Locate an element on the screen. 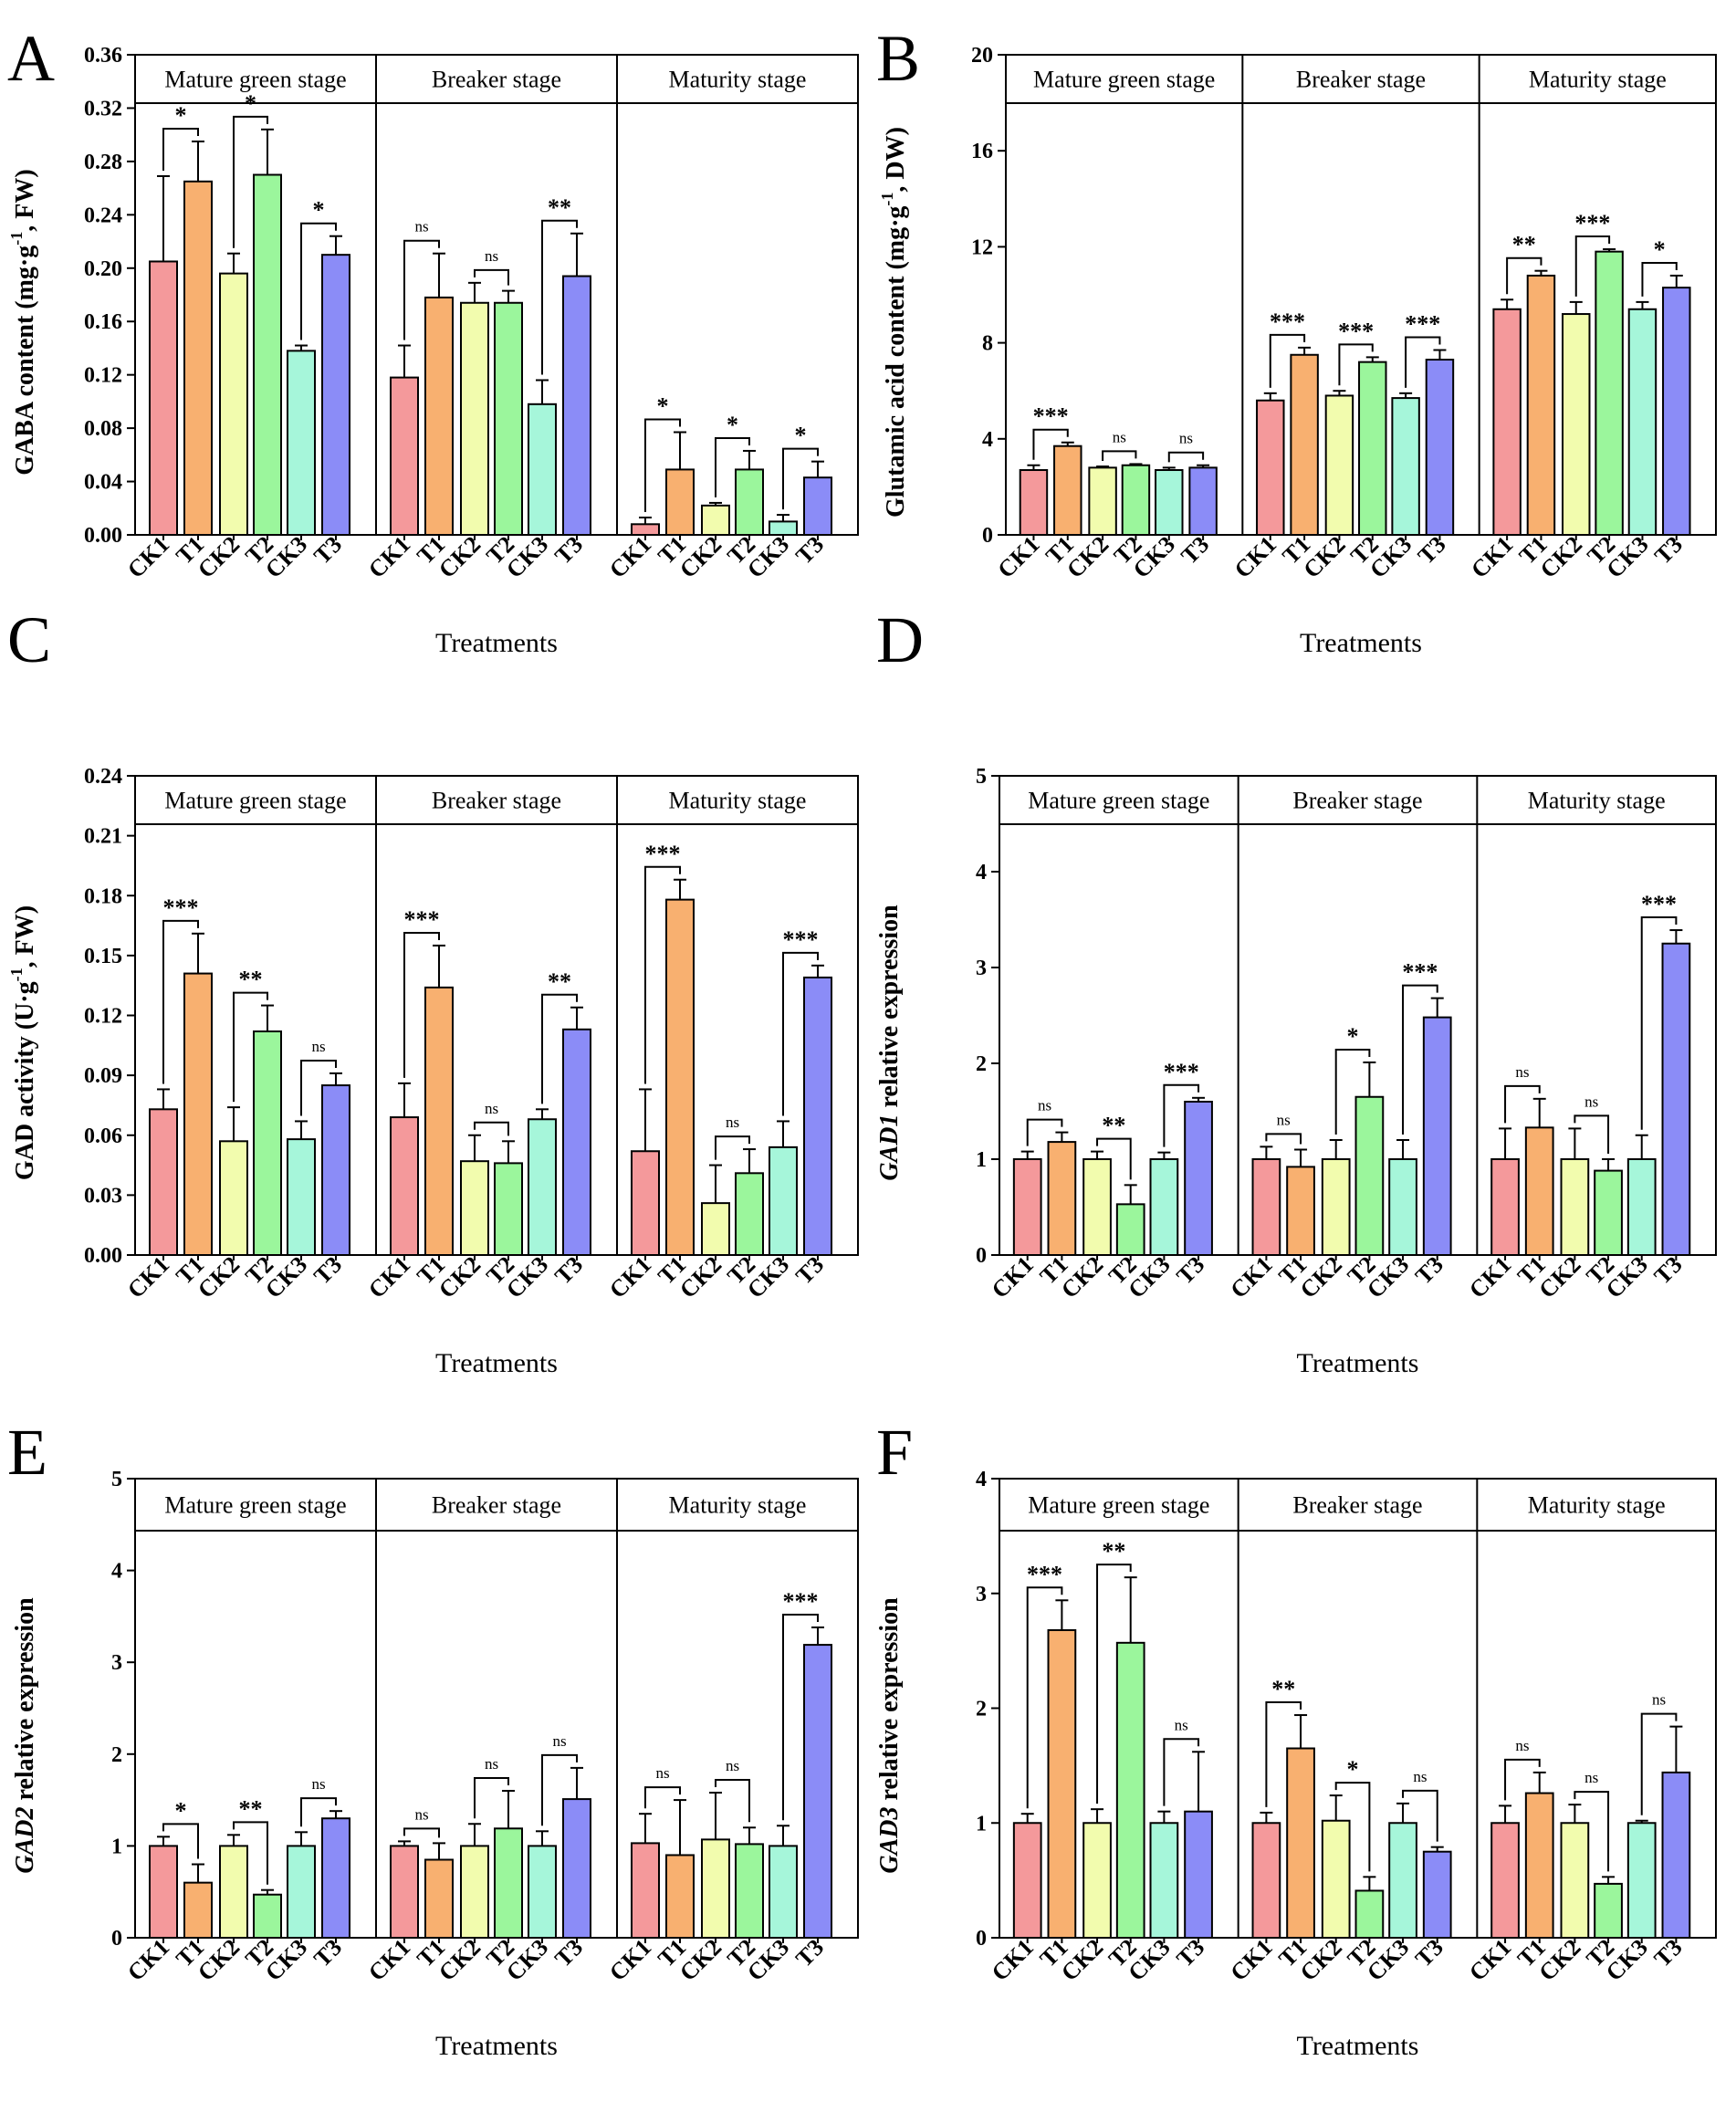 The width and height of the screenshot is (1736, 2113). significance-label: * is located at coordinates (250, 103).